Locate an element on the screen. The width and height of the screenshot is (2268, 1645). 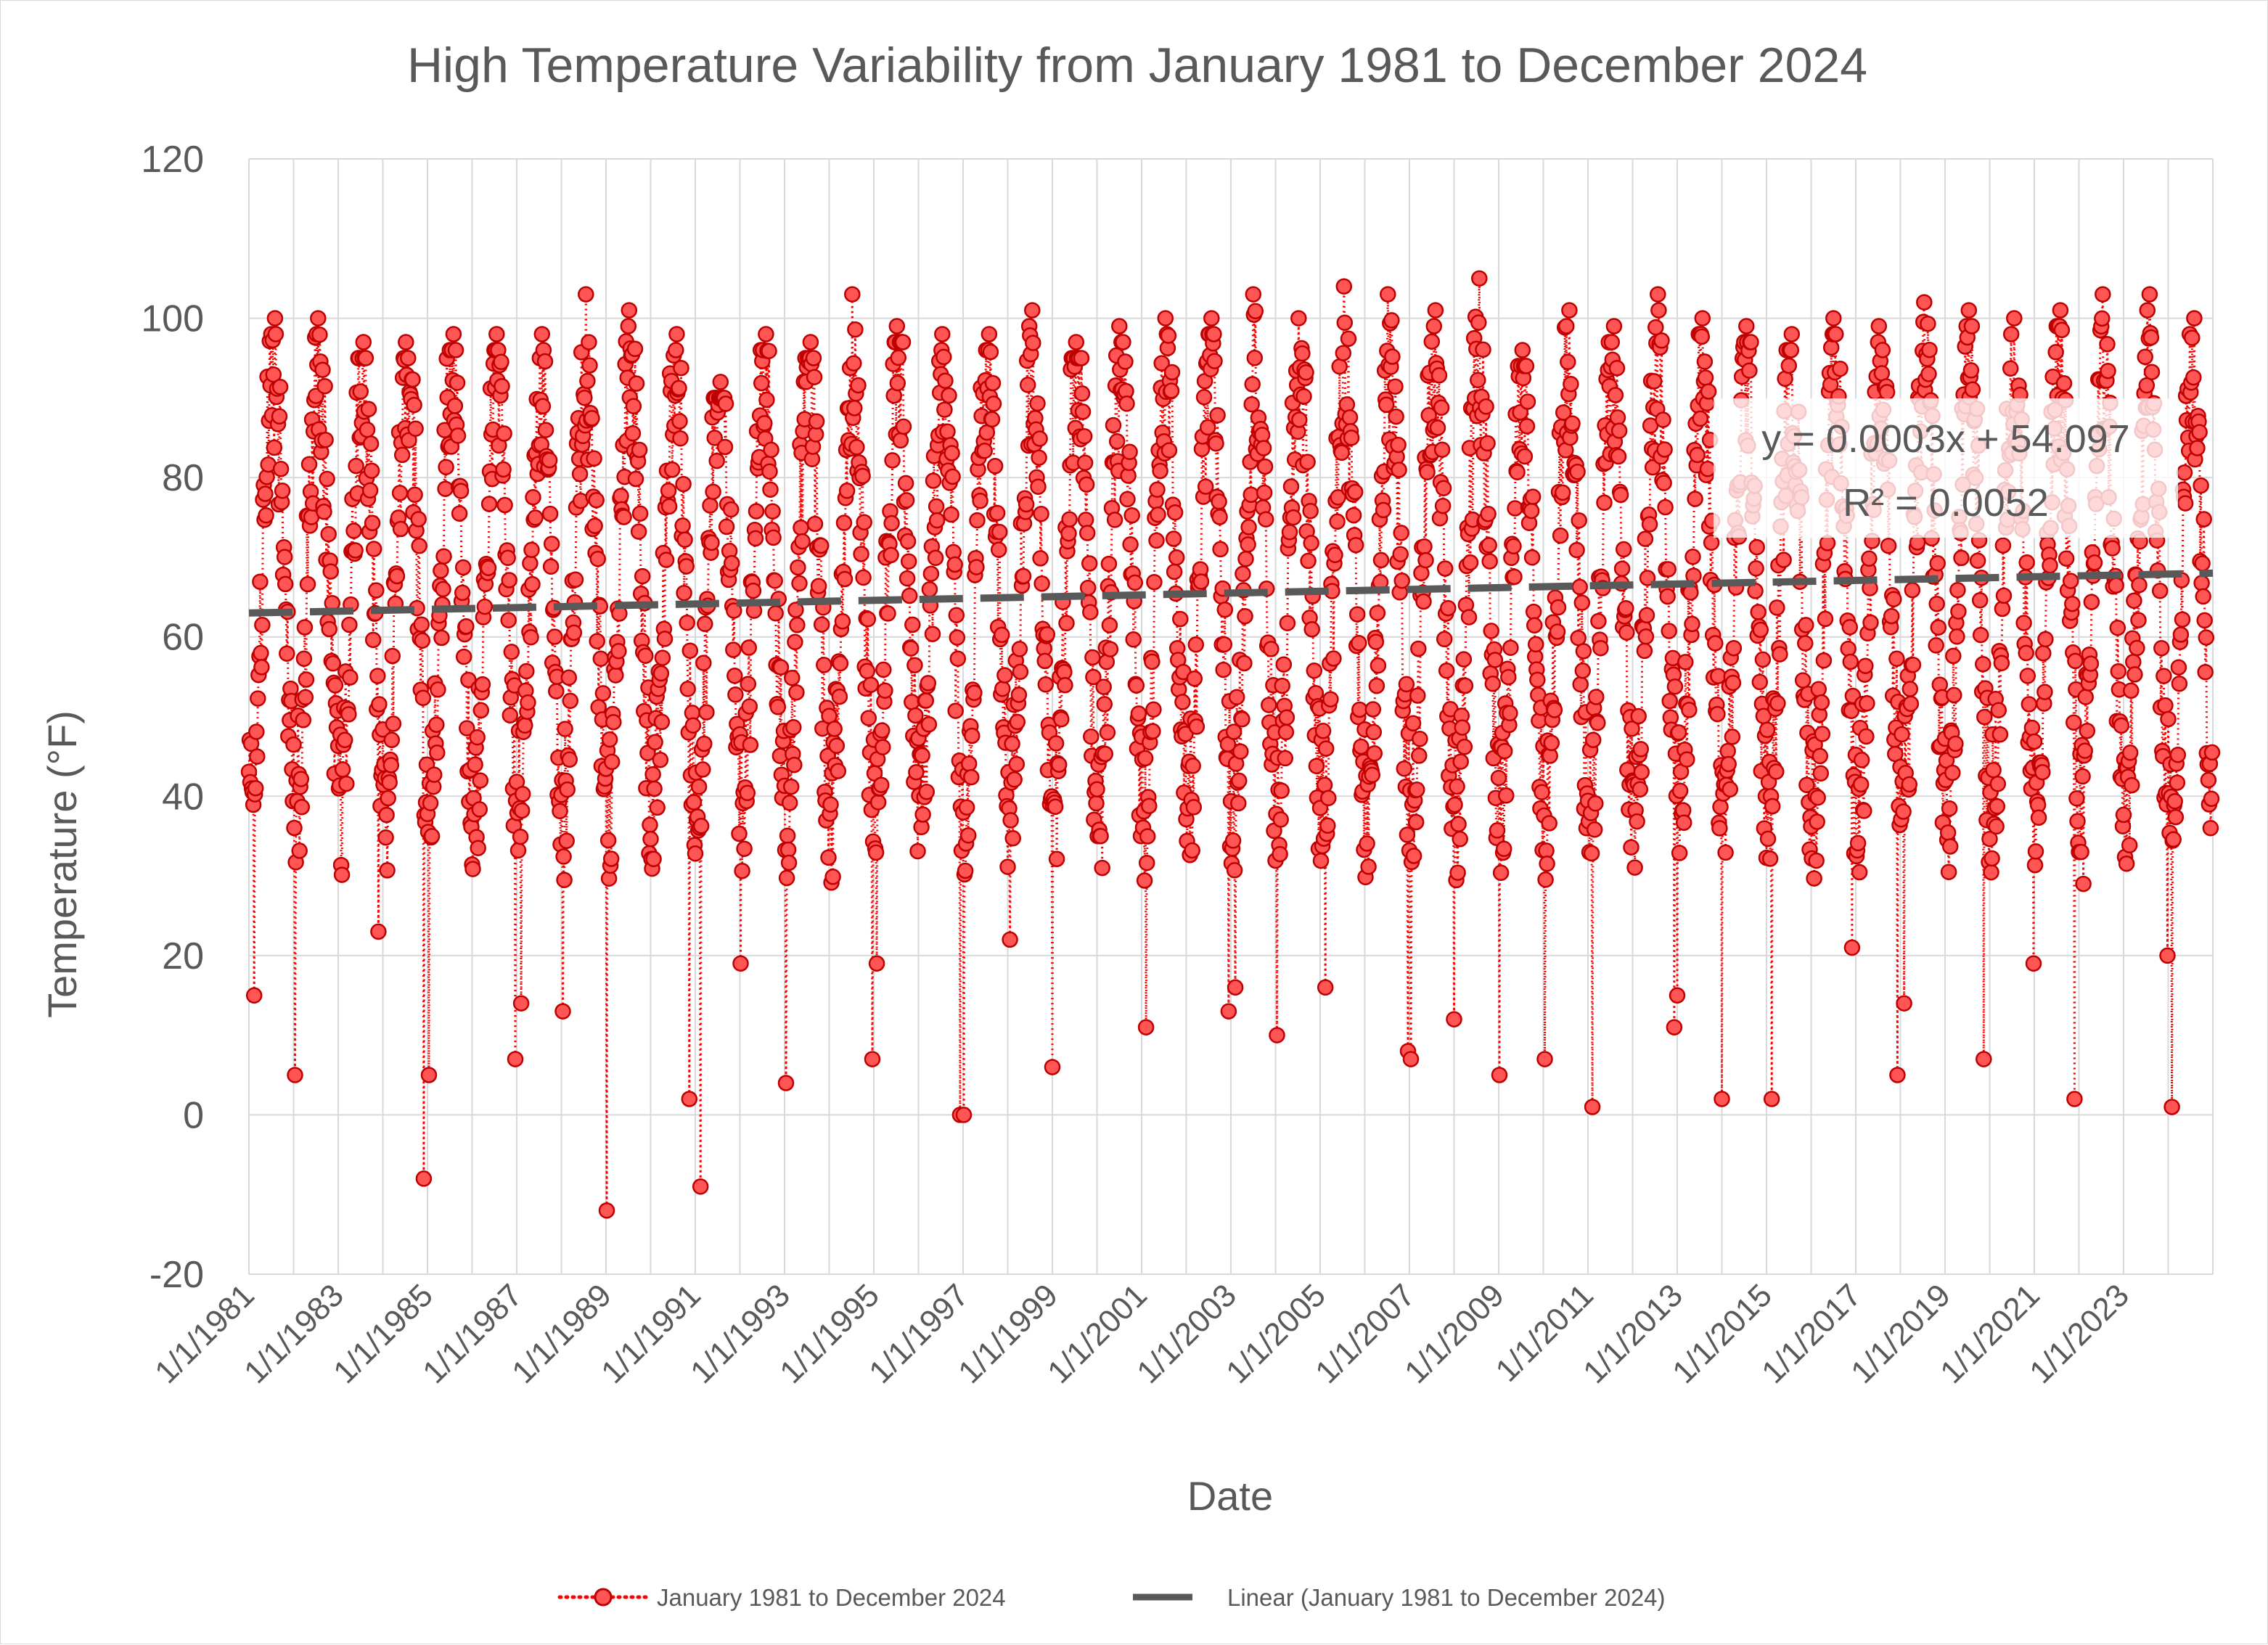
x-tick-label: 1/1/2013 is located at coordinates (1633, 1333).